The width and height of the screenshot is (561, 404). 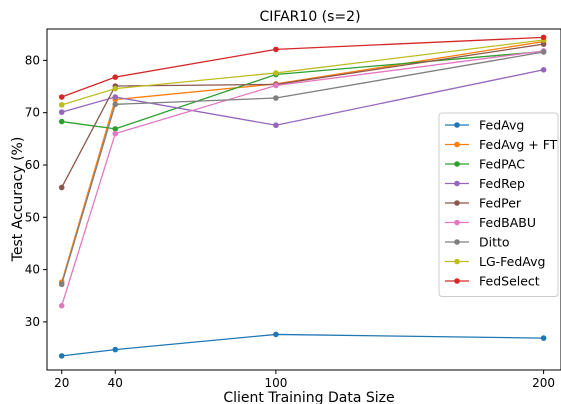 What do you see at coordinates (32, 217) in the screenshot?
I see `y-tick-label: 50` at bounding box center [32, 217].